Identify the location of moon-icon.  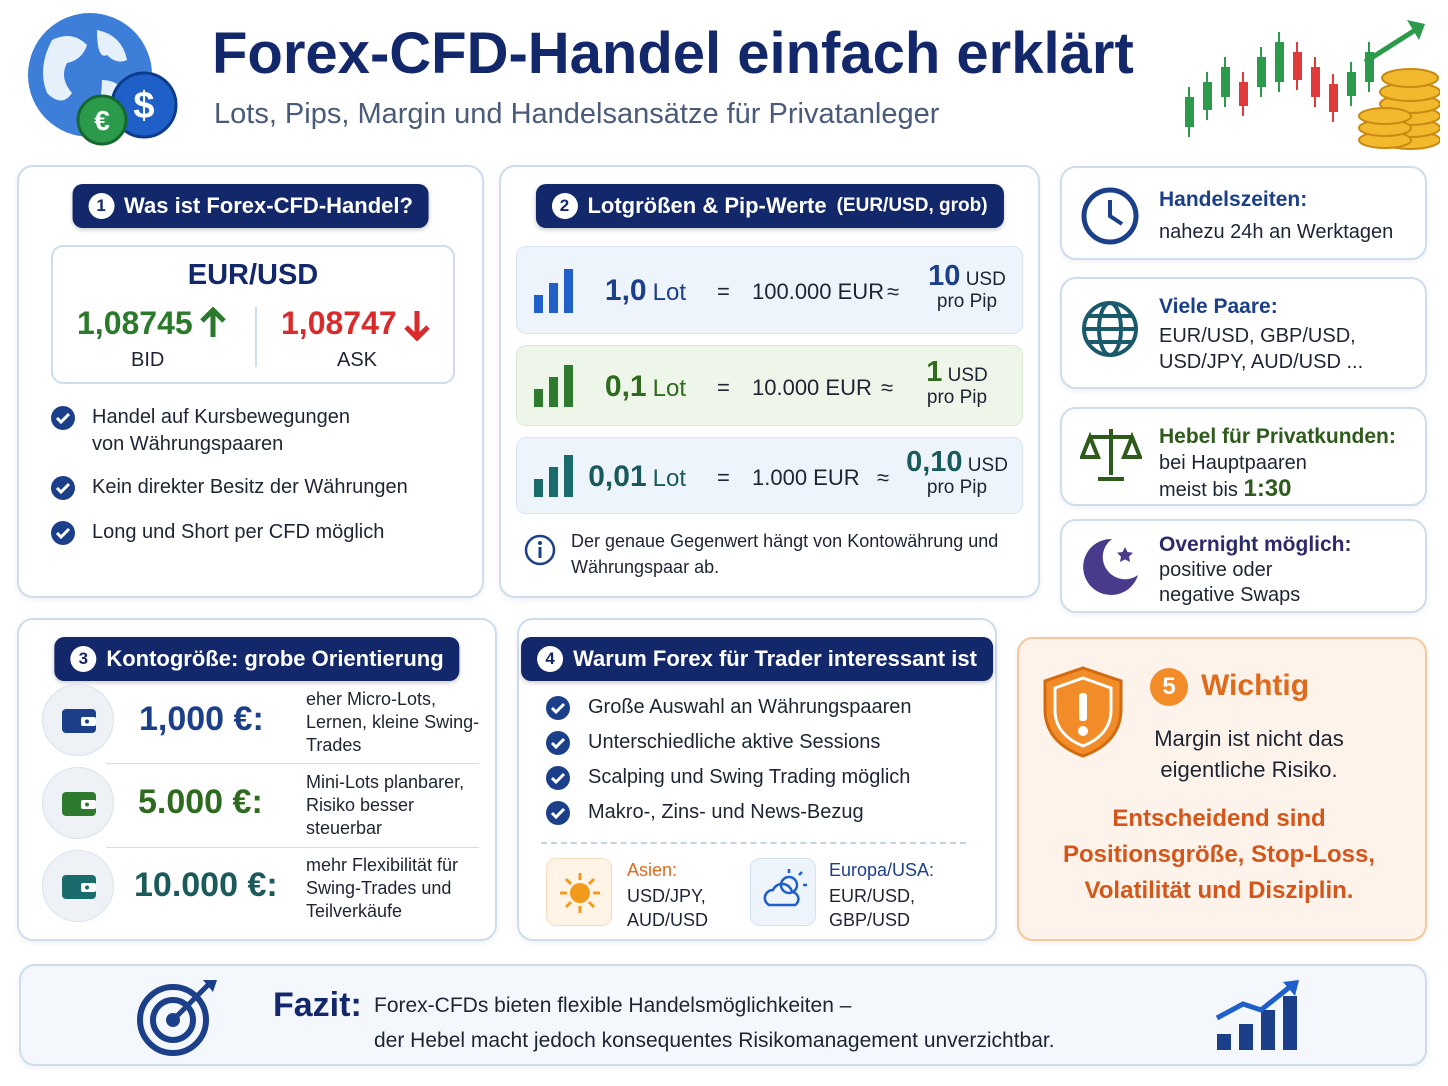
(1110, 566).